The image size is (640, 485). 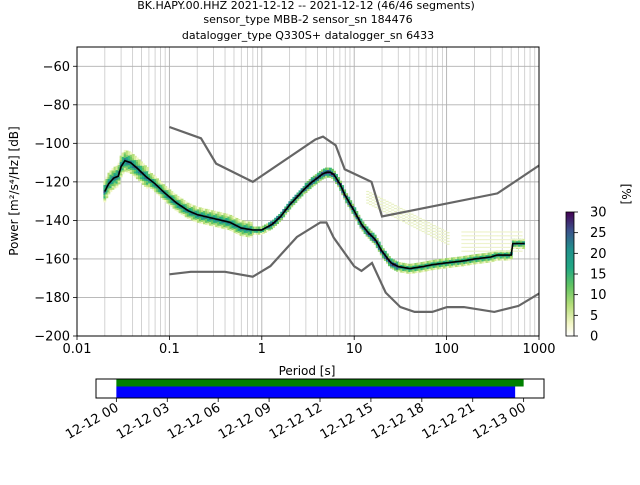 What do you see at coordinates (56, 105) in the screenshot?
I see `y-tick-label: −80` at bounding box center [56, 105].